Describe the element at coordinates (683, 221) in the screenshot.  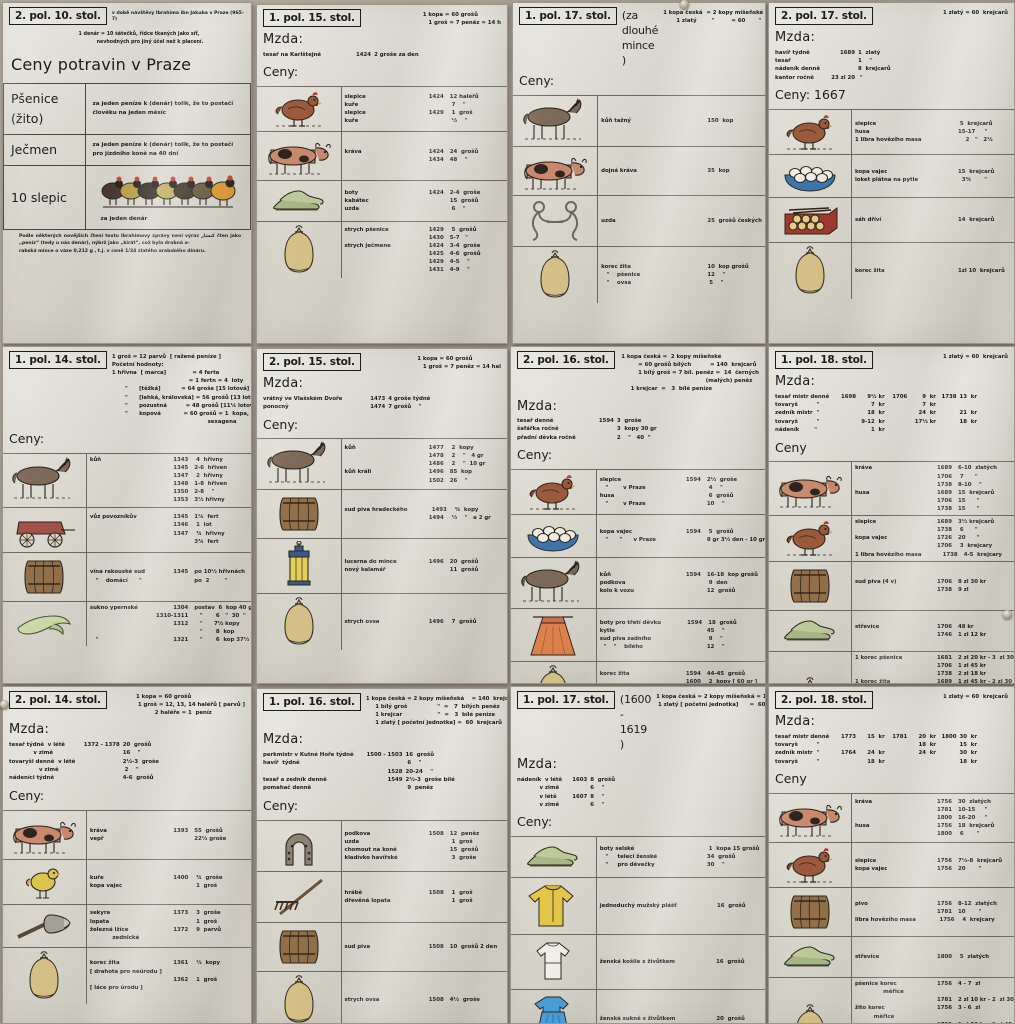
I see `price-year` at that location.